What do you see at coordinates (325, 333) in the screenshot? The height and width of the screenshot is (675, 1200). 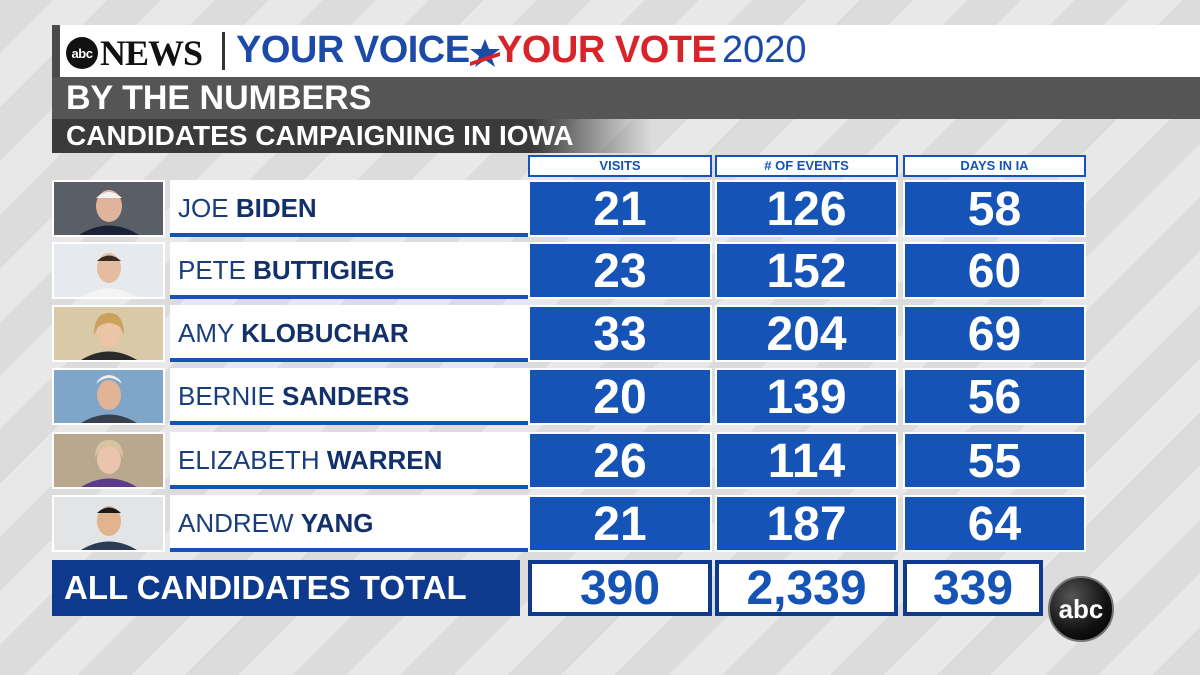 I see `candidate-last-name: KLOBUCHAR` at bounding box center [325, 333].